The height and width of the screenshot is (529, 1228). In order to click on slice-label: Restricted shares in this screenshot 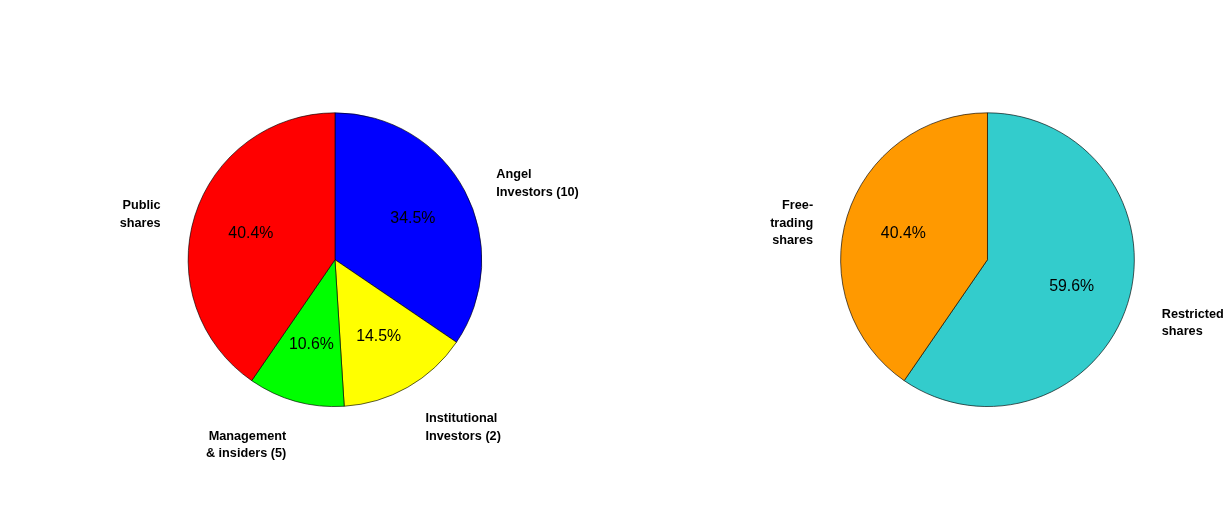, I will do `click(1192, 322)`.